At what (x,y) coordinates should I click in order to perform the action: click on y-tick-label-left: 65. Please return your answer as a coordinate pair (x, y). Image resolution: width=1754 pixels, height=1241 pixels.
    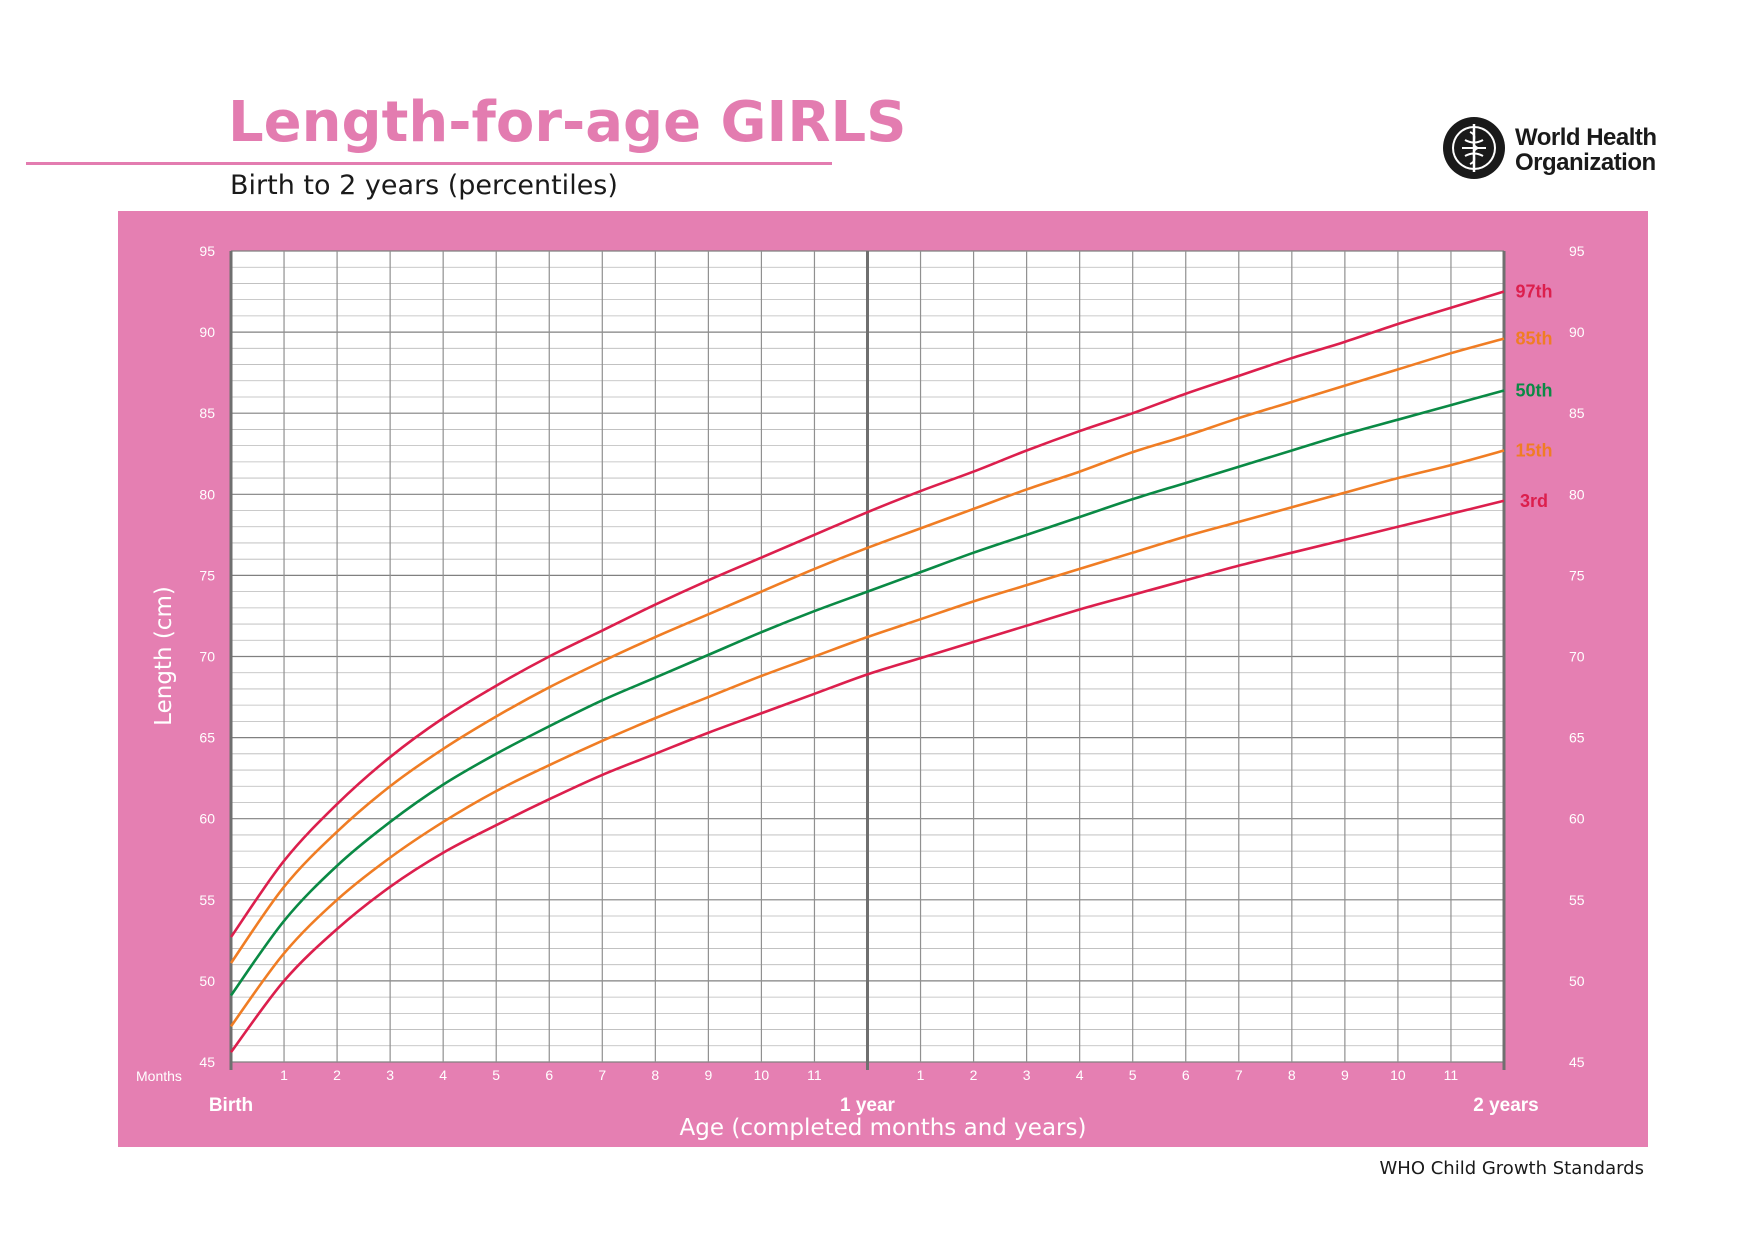
    Looking at the image, I should click on (207, 738).